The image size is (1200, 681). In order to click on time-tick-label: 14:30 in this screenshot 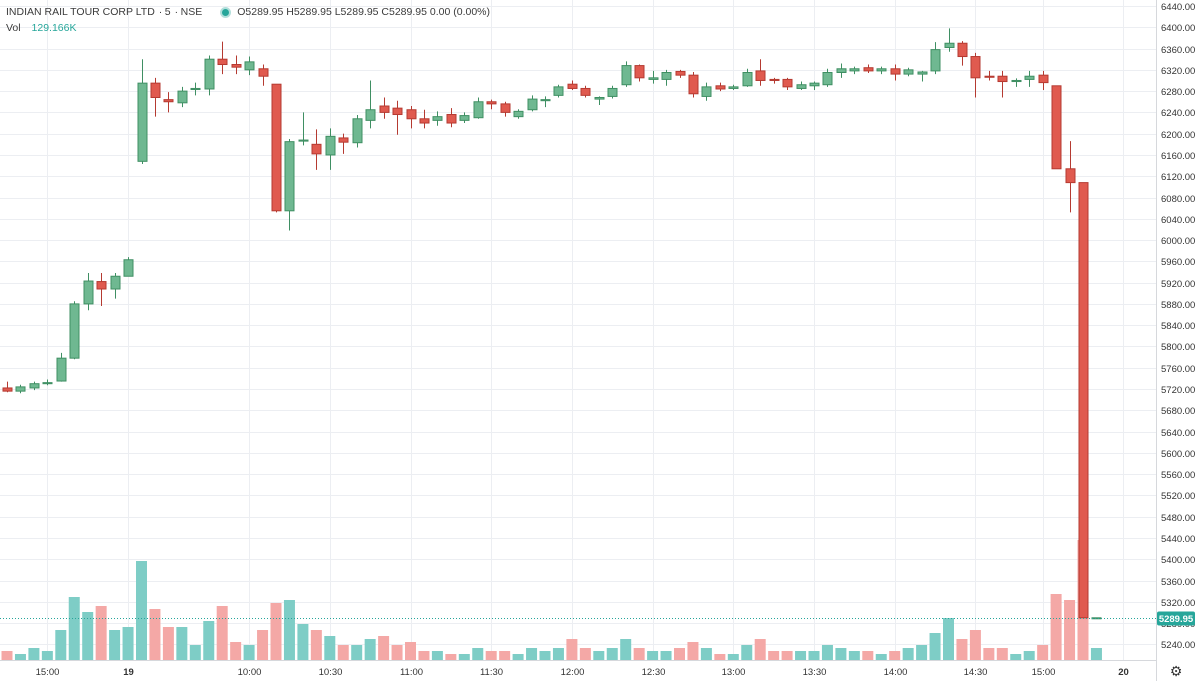, I will do `click(976, 672)`.